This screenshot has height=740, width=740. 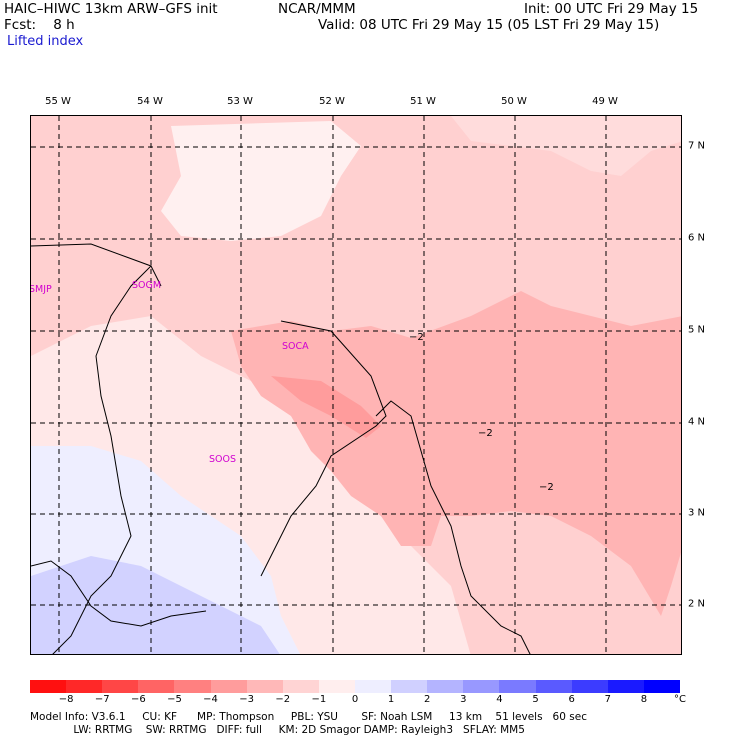 What do you see at coordinates (499, 699) in the screenshot?
I see `colorbar-tick-label: 4` at bounding box center [499, 699].